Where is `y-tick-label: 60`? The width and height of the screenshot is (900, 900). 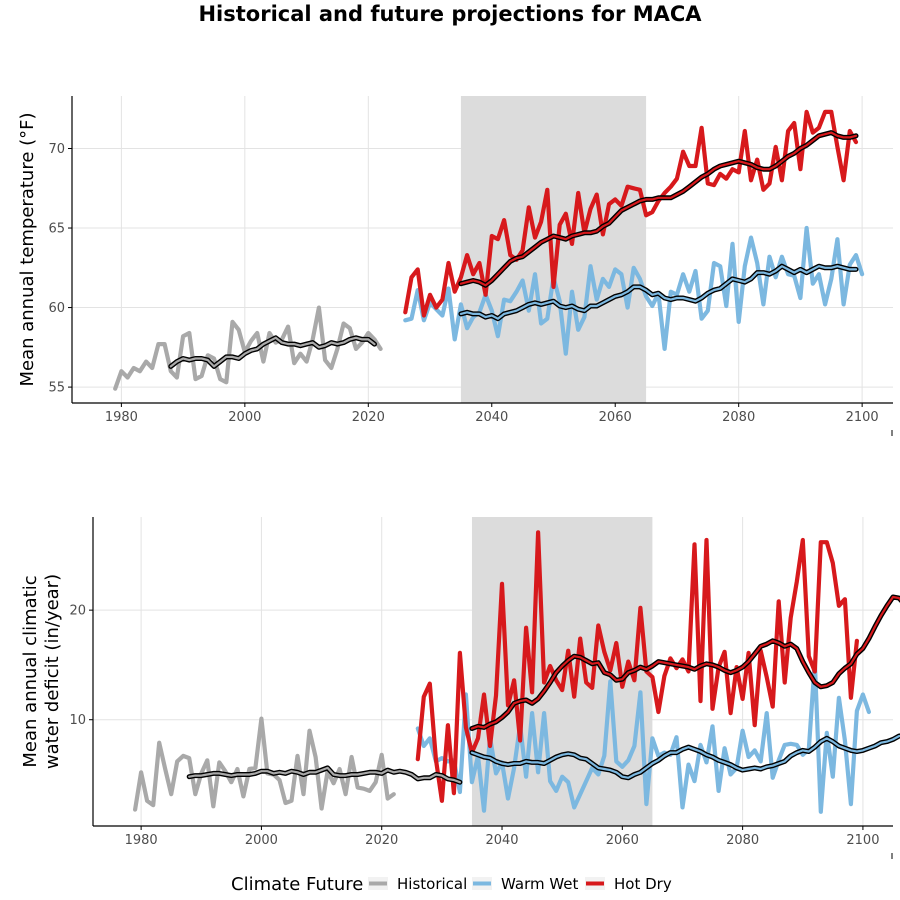
y-tick-label: 60 is located at coordinates (56, 308).